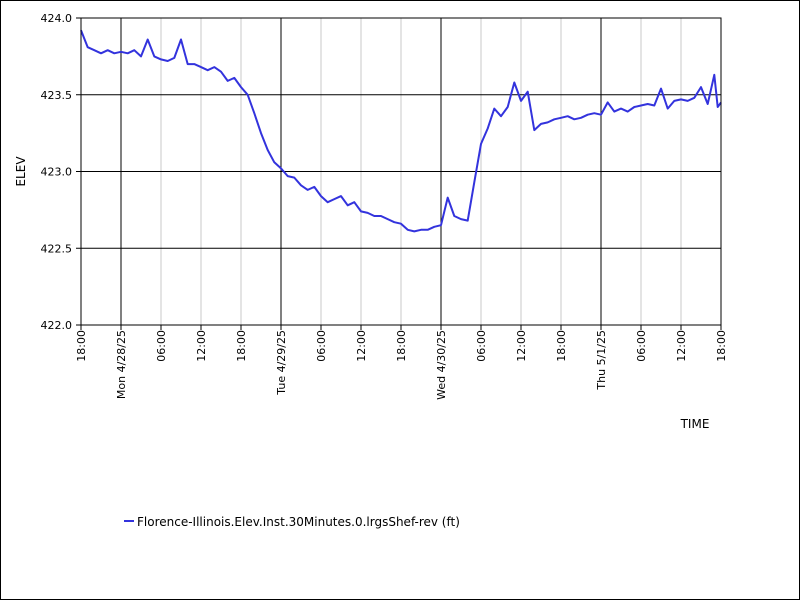 This screenshot has height=600, width=800. What do you see at coordinates (281, 363) in the screenshot?
I see `x-tick-label: Tue 4/29/25` at bounding box center [281, 363].